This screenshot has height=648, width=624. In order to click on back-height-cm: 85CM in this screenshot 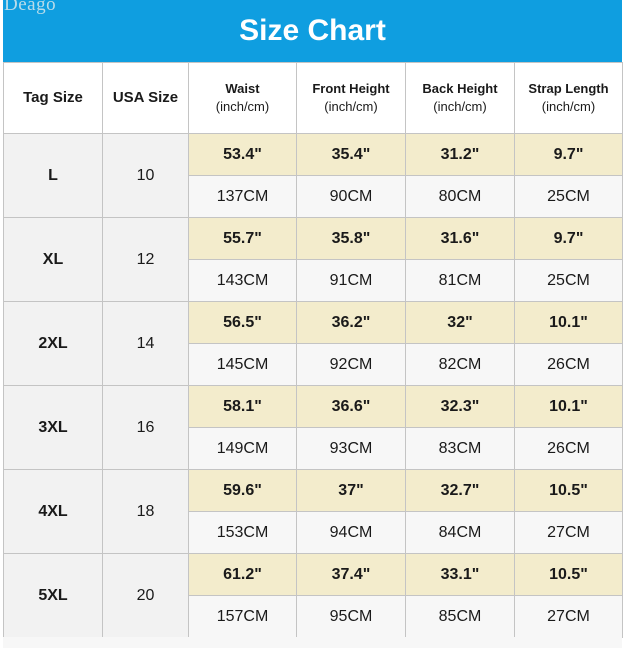, I will do `click(460, 616)`.